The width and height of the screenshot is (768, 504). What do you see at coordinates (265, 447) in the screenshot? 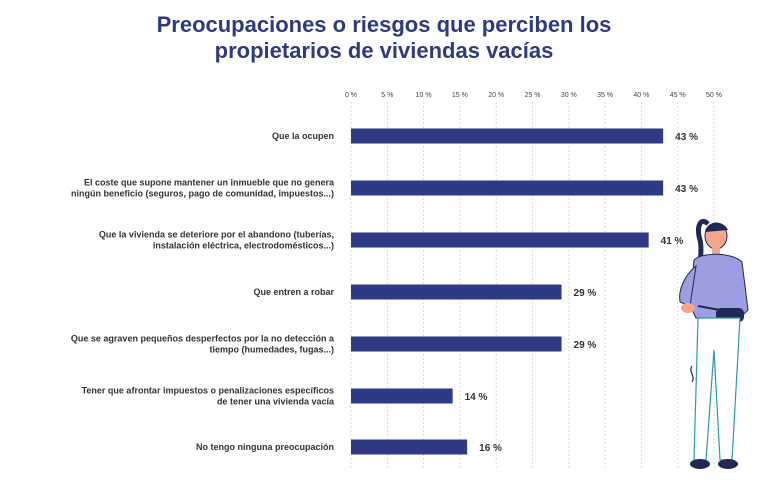
I see `category-label: No tengo ninguna preocupación` at bounding box center [265, 447].